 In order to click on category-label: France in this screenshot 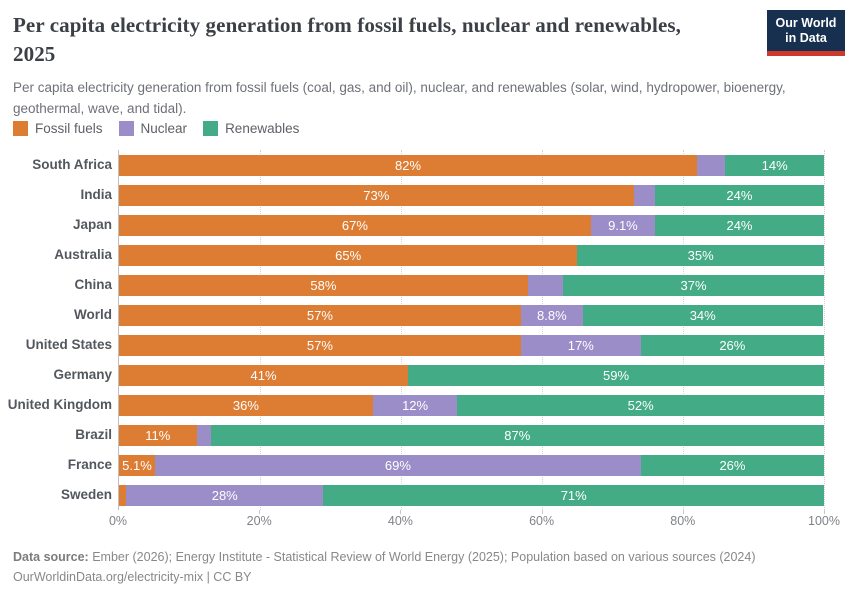, I will do `click(89, 464)`.